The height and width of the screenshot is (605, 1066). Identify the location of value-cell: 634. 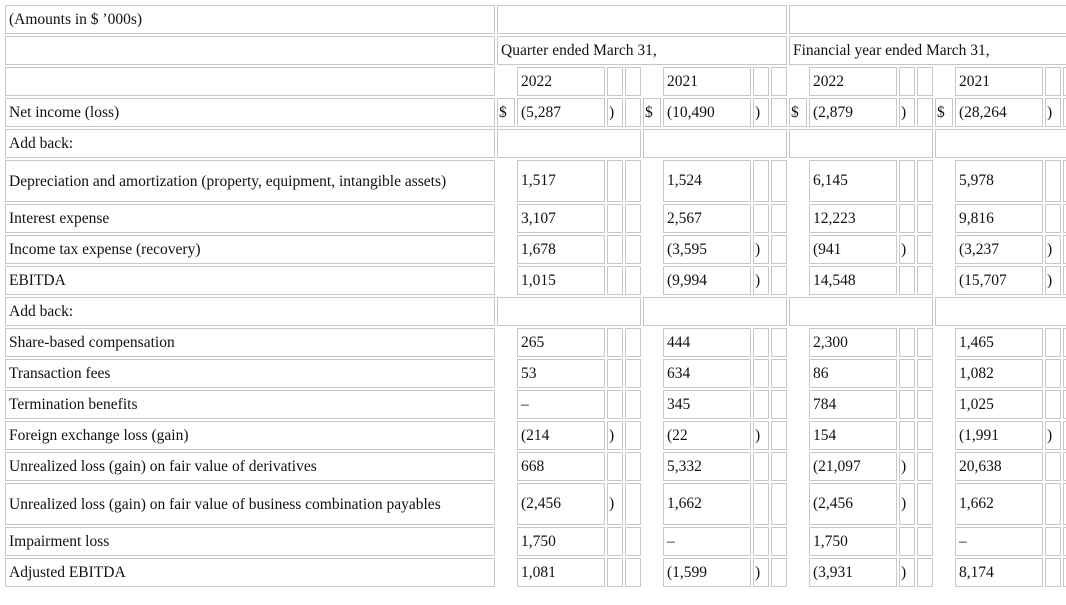
(707, 373).